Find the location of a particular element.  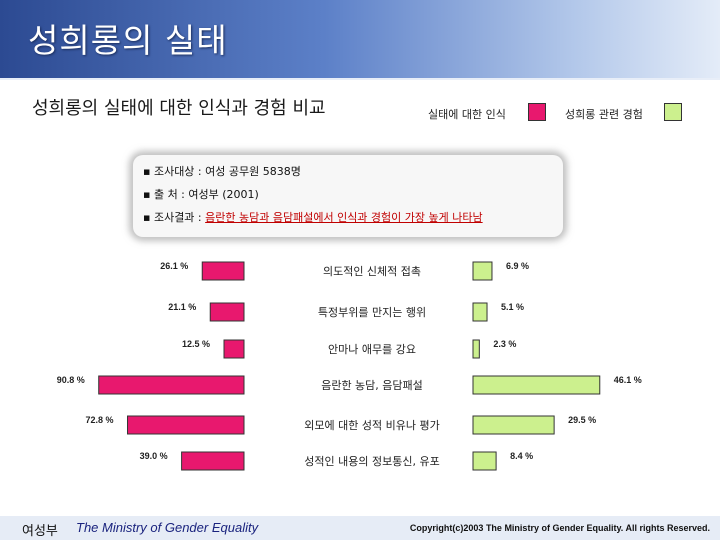

info-result-highlight: 음란한 농담과 음담패설에서 인식과 경험이 가장 높게 나타남 is located at coordinates (344, 217).